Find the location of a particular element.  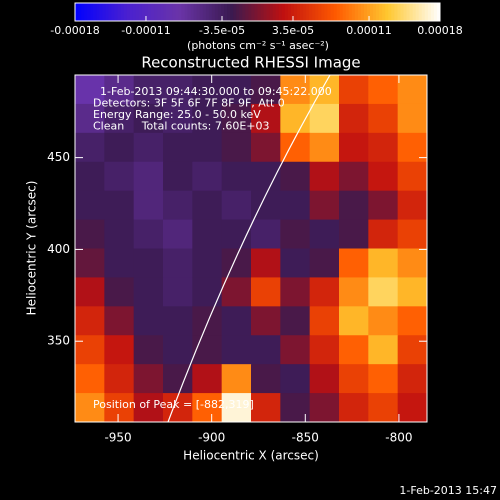

colorbar-tick-label: 0.00018 is located at coordinates (440, 30).